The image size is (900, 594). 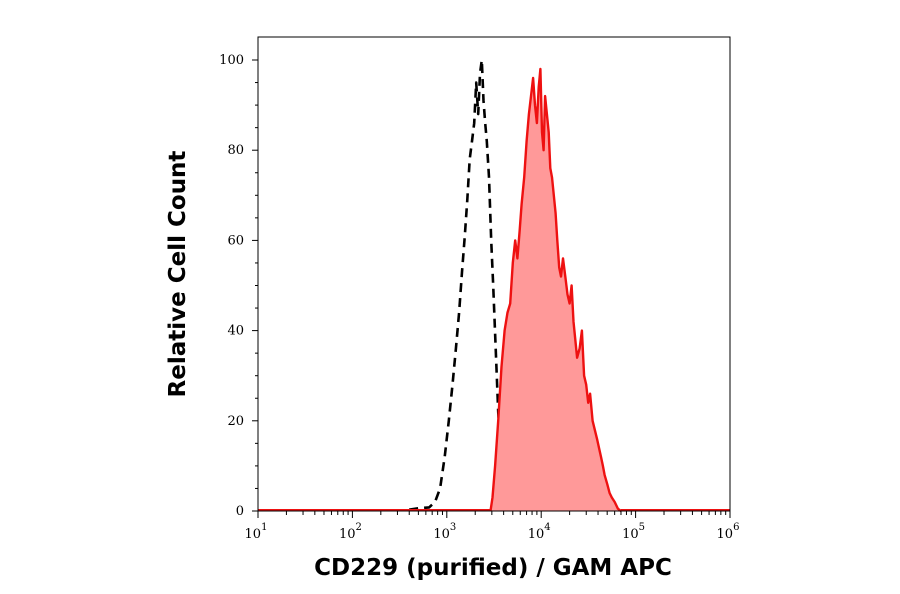 What do you see at coordinates (231, 60) in the screenshot?
I see `y-tick-label: 100` at bounding box center [231, 60].